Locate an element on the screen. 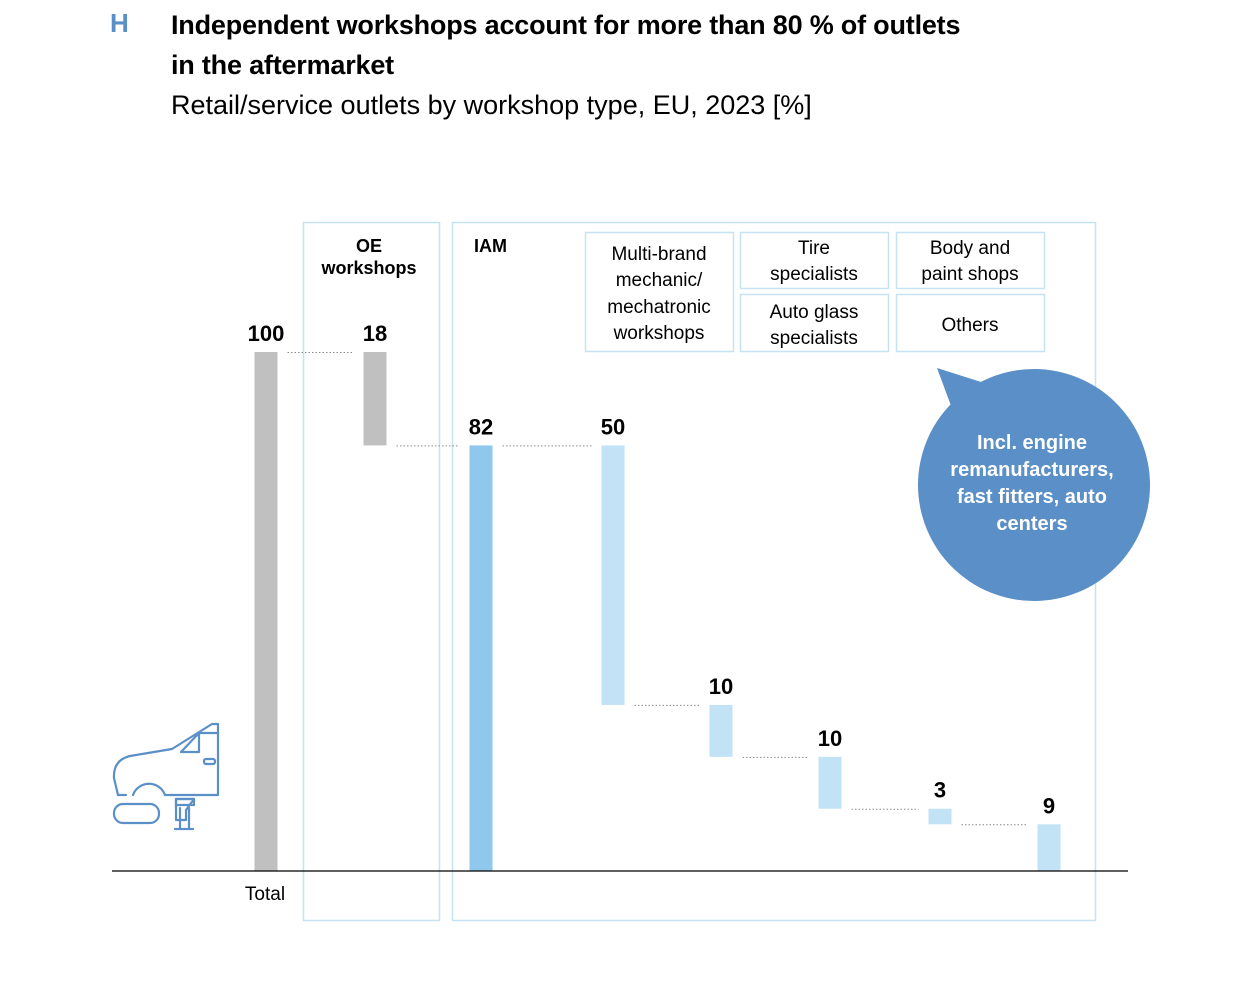 This screenshot has height=1000, width=1257. legend-multi-brand-line-4: workshops is located at coordinates (659, 333).